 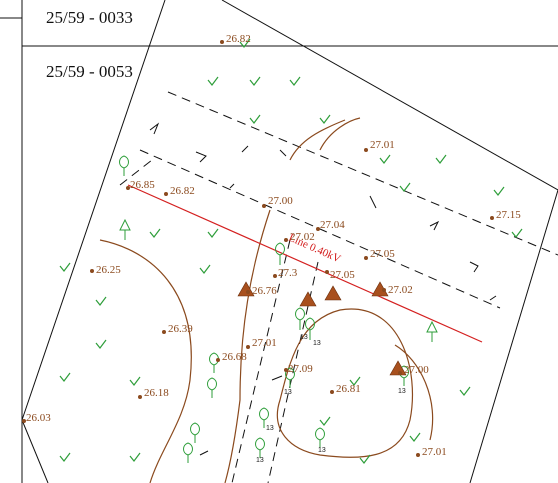 What do you see at coordinates (264, 291) in the screenshot?
I see `spot-height-label: 26.76` at bounding box center [264, 291].